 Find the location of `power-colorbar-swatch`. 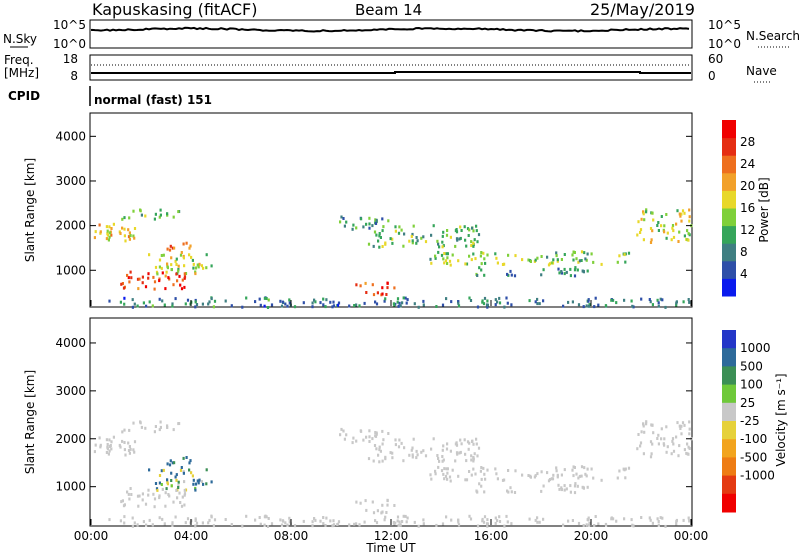

power-colorbar-swatch is located at coordinates (729, 181).